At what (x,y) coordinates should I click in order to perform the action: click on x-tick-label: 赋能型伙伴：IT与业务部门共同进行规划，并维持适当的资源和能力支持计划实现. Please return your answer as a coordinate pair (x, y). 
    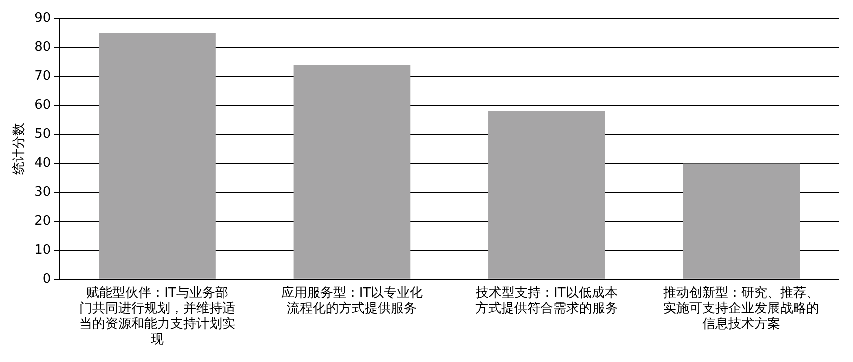
    Looking at the image, I should click on (158, 317).